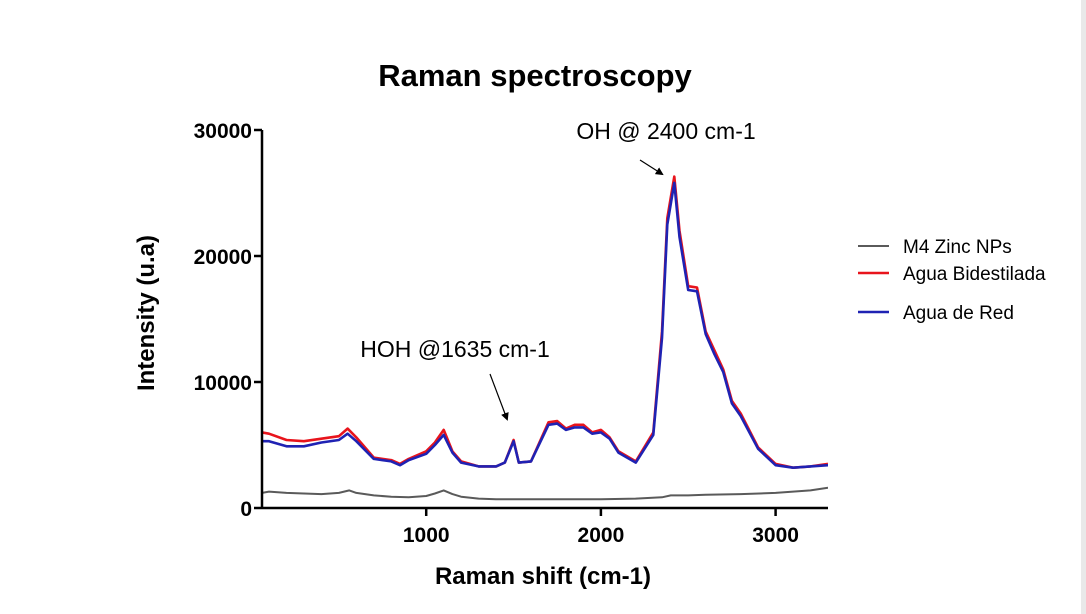 Image resolution: width=1086 pixels, height=614 pixels. I want to click on y-tick-label: 20000, so click(223, 257).